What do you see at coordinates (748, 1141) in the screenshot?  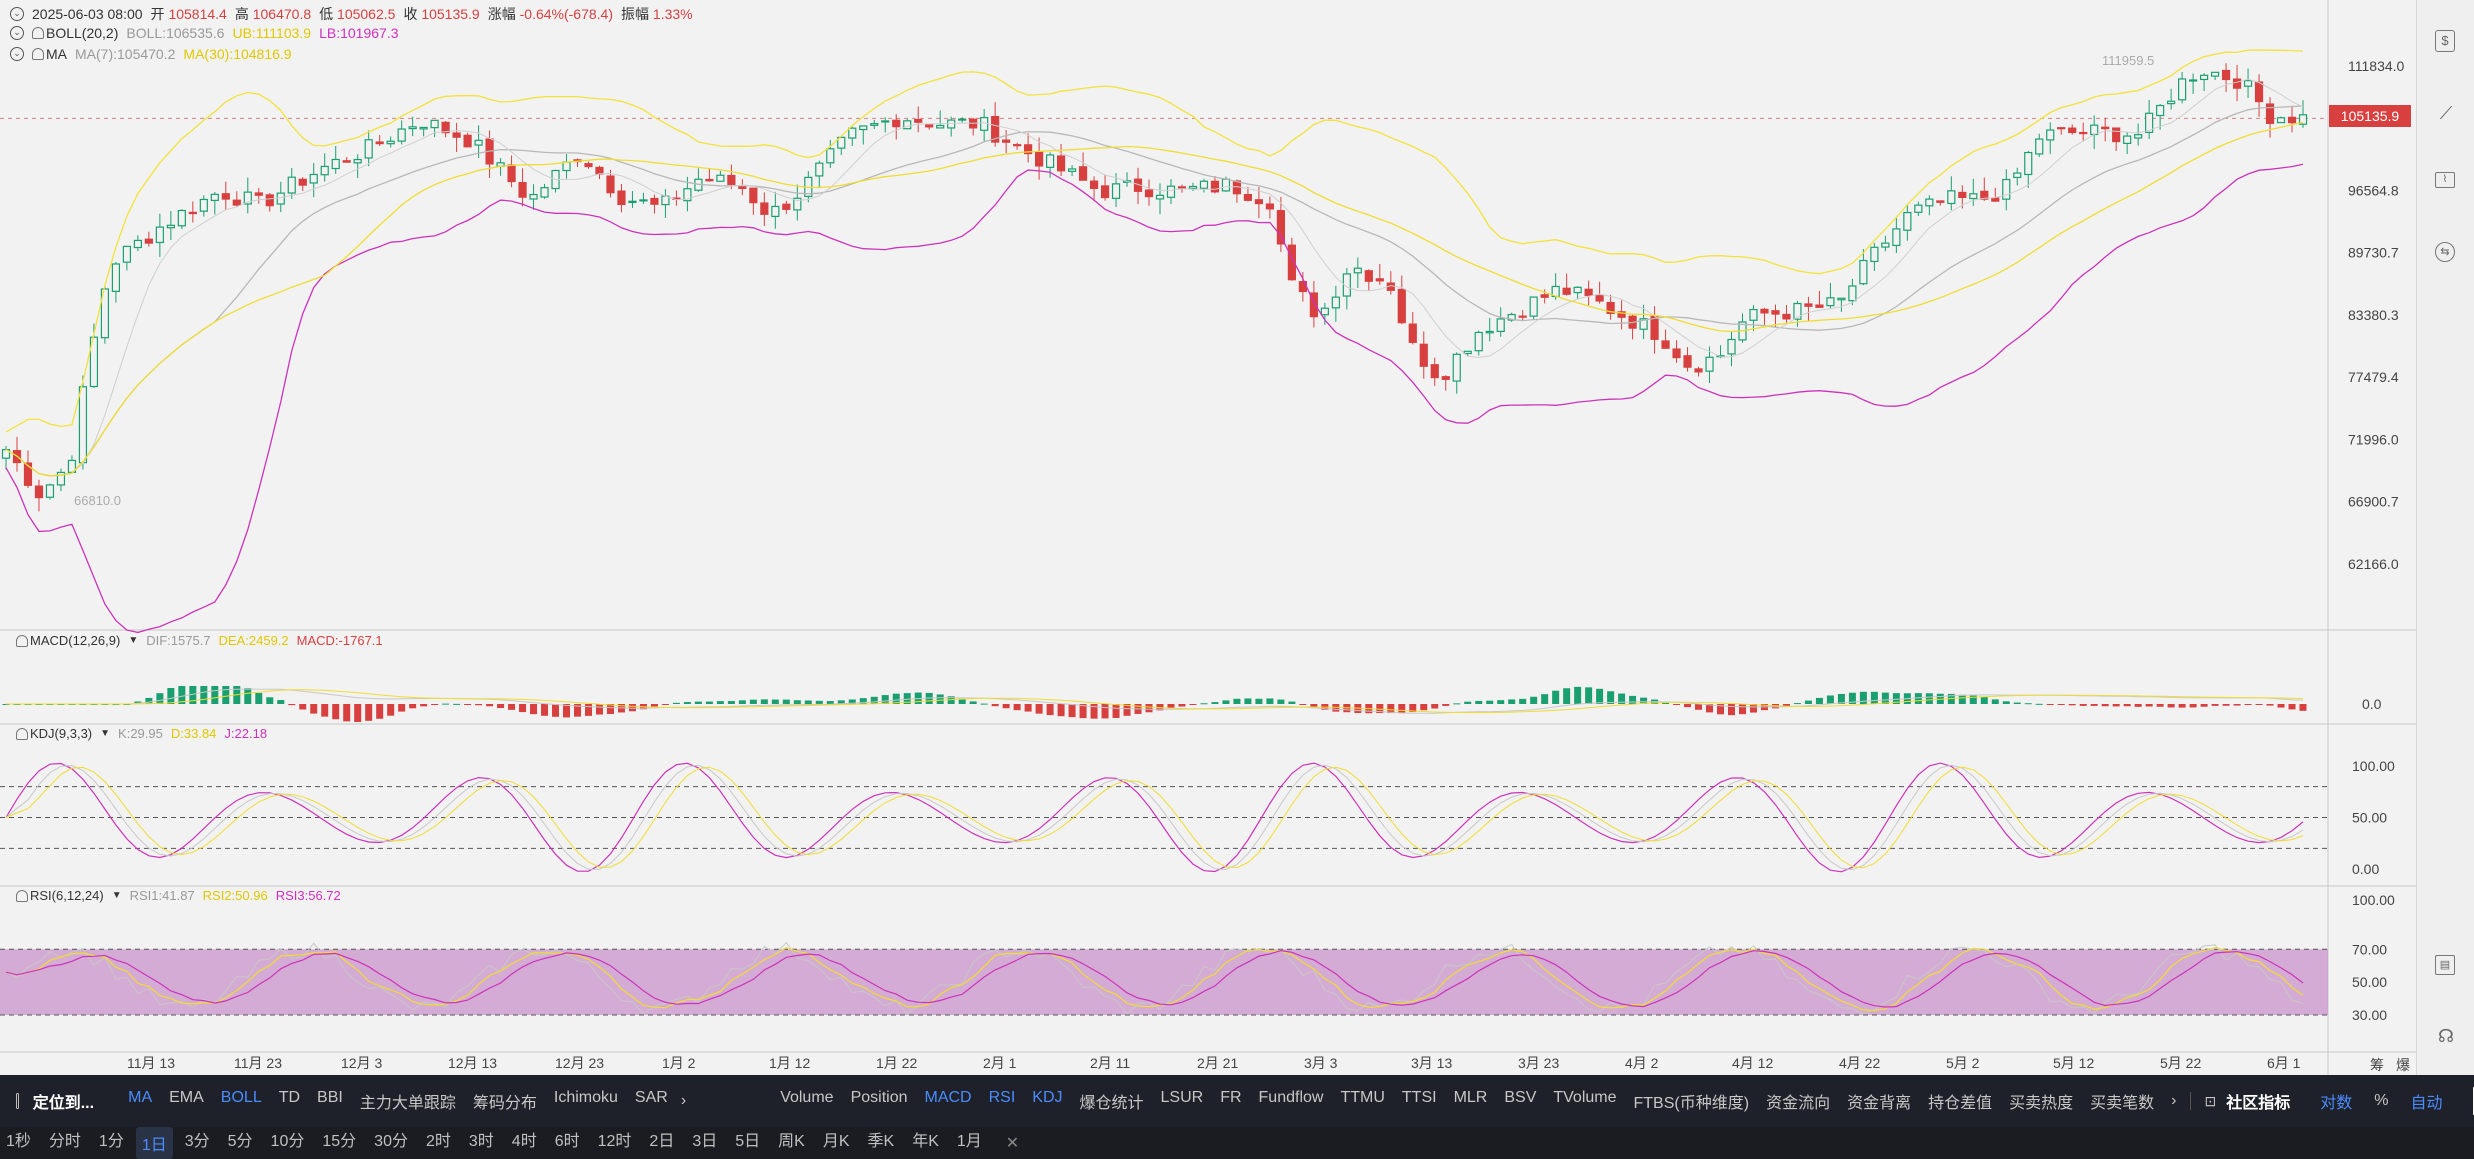 I see `tf-list-item: 5日` at bounding box center [748, 1141].